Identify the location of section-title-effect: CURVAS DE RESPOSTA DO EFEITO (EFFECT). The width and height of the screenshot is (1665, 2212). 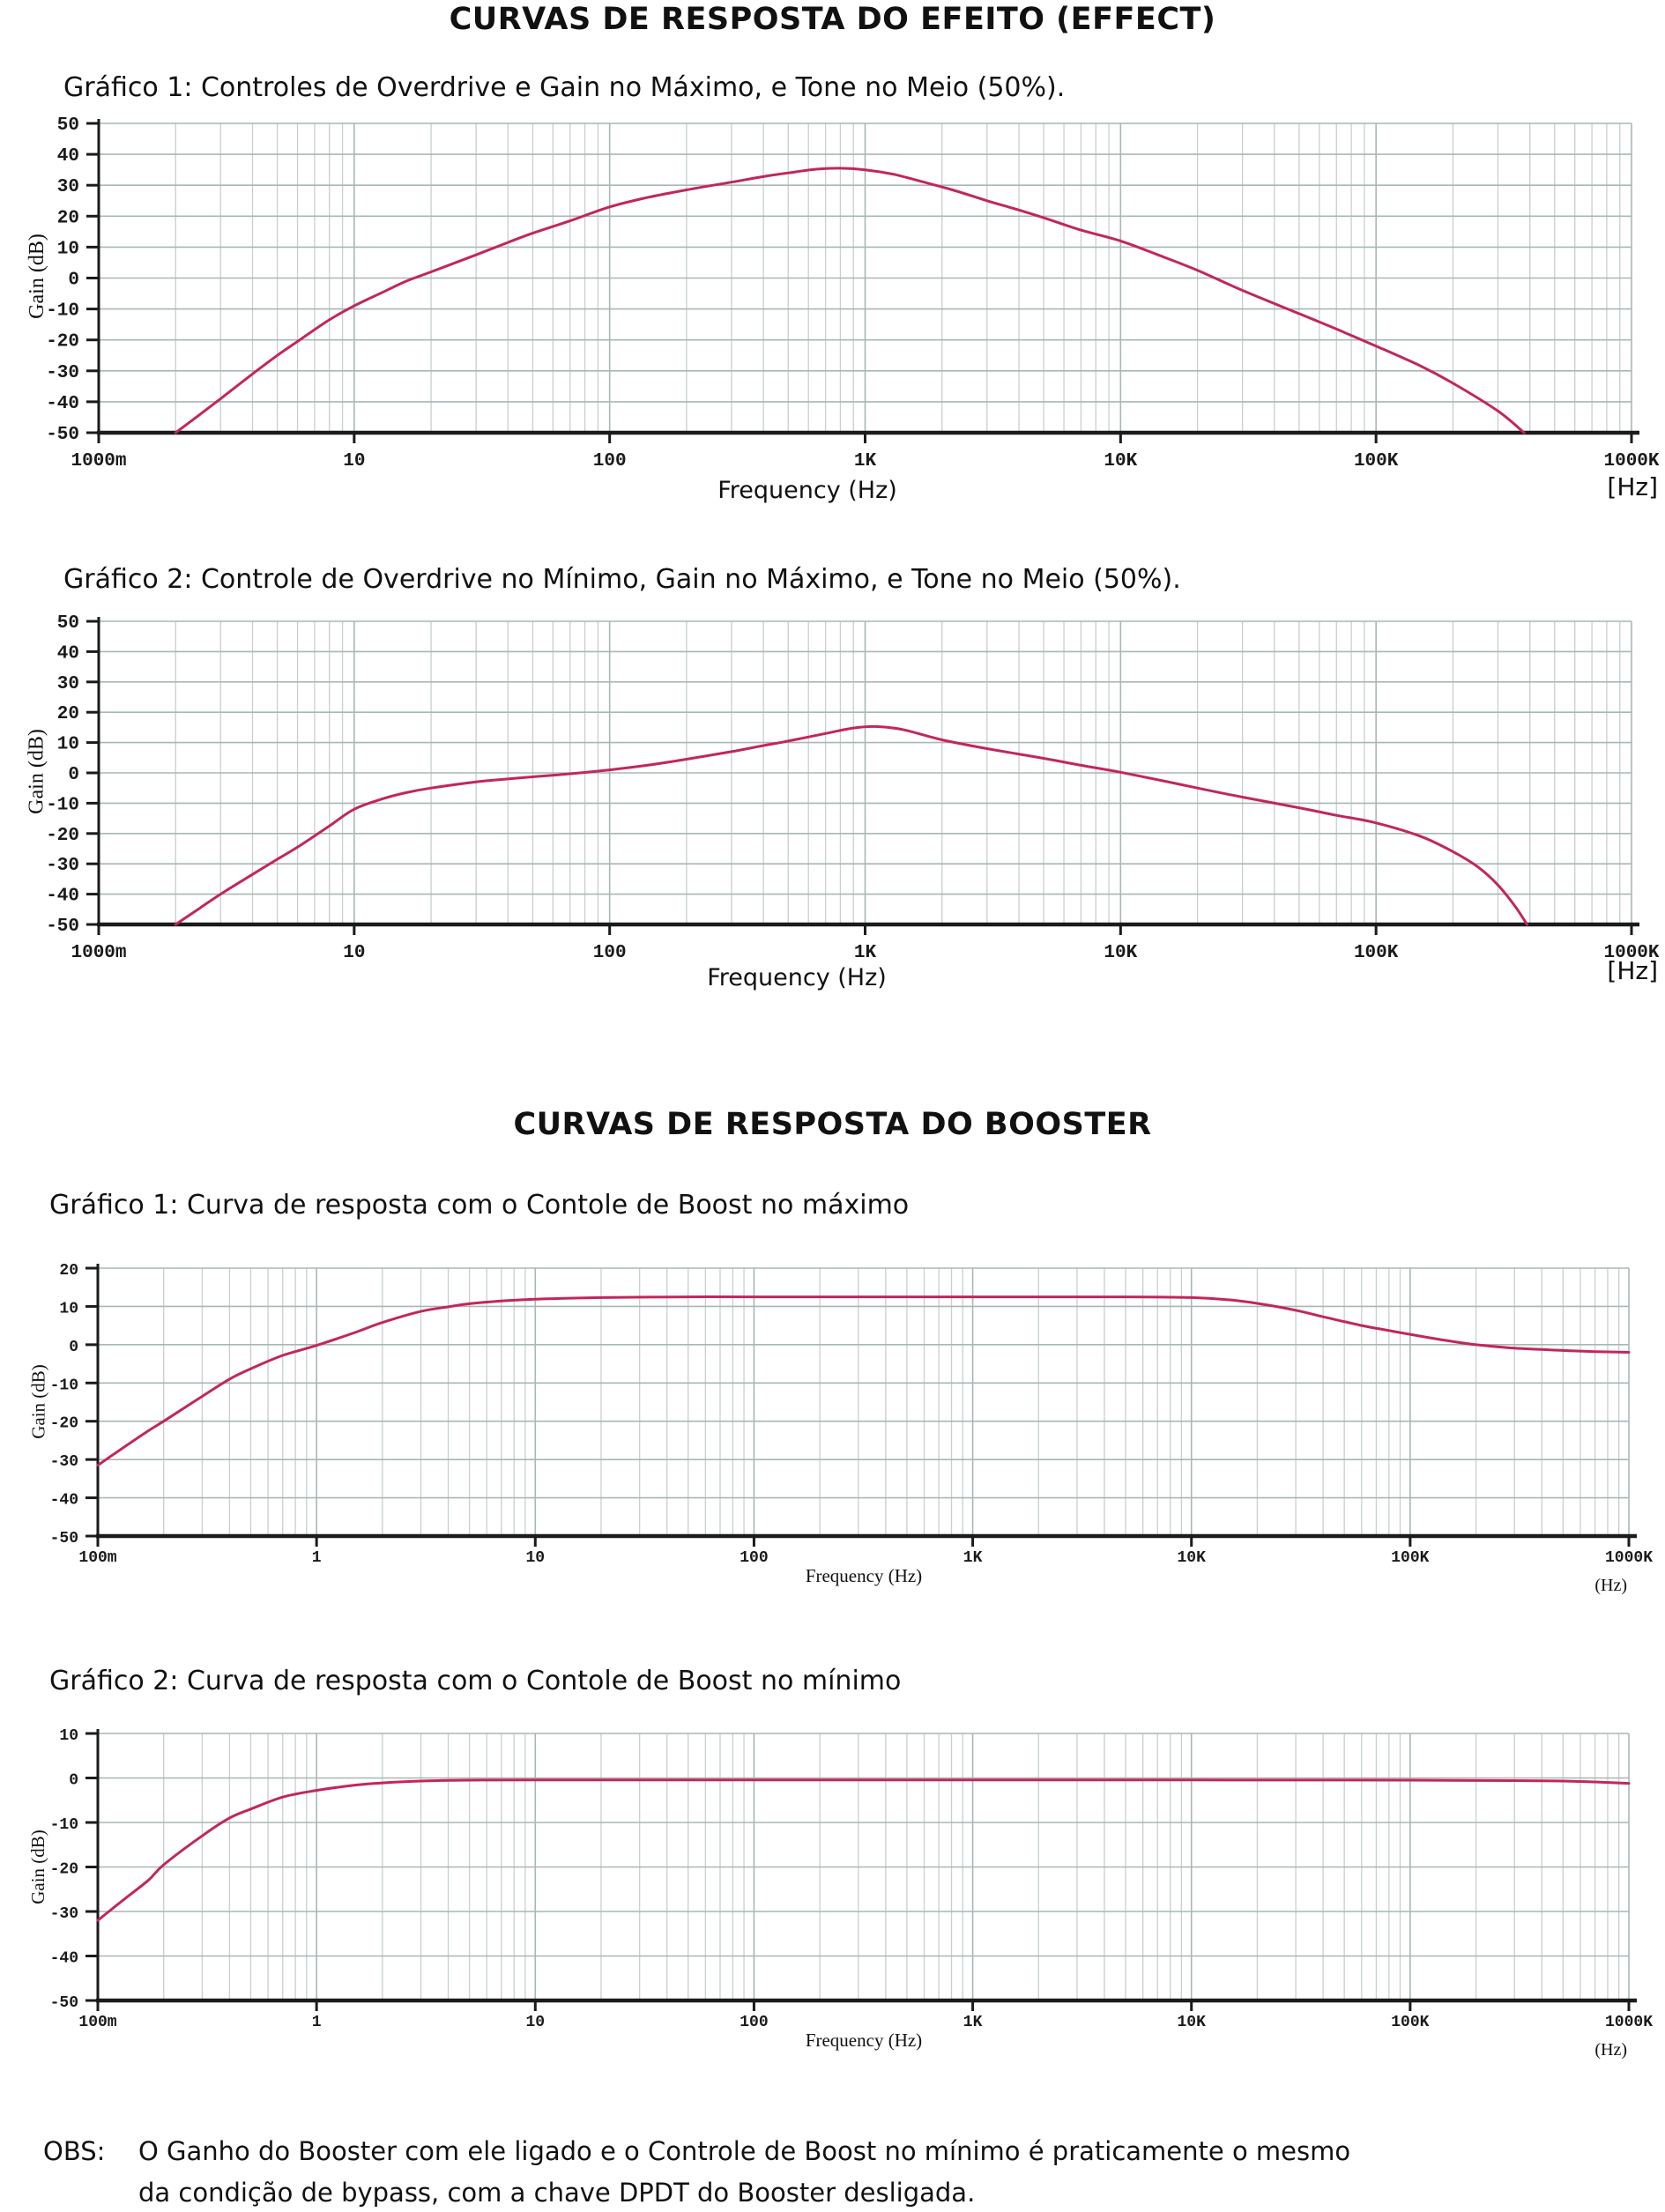
(832, 20).